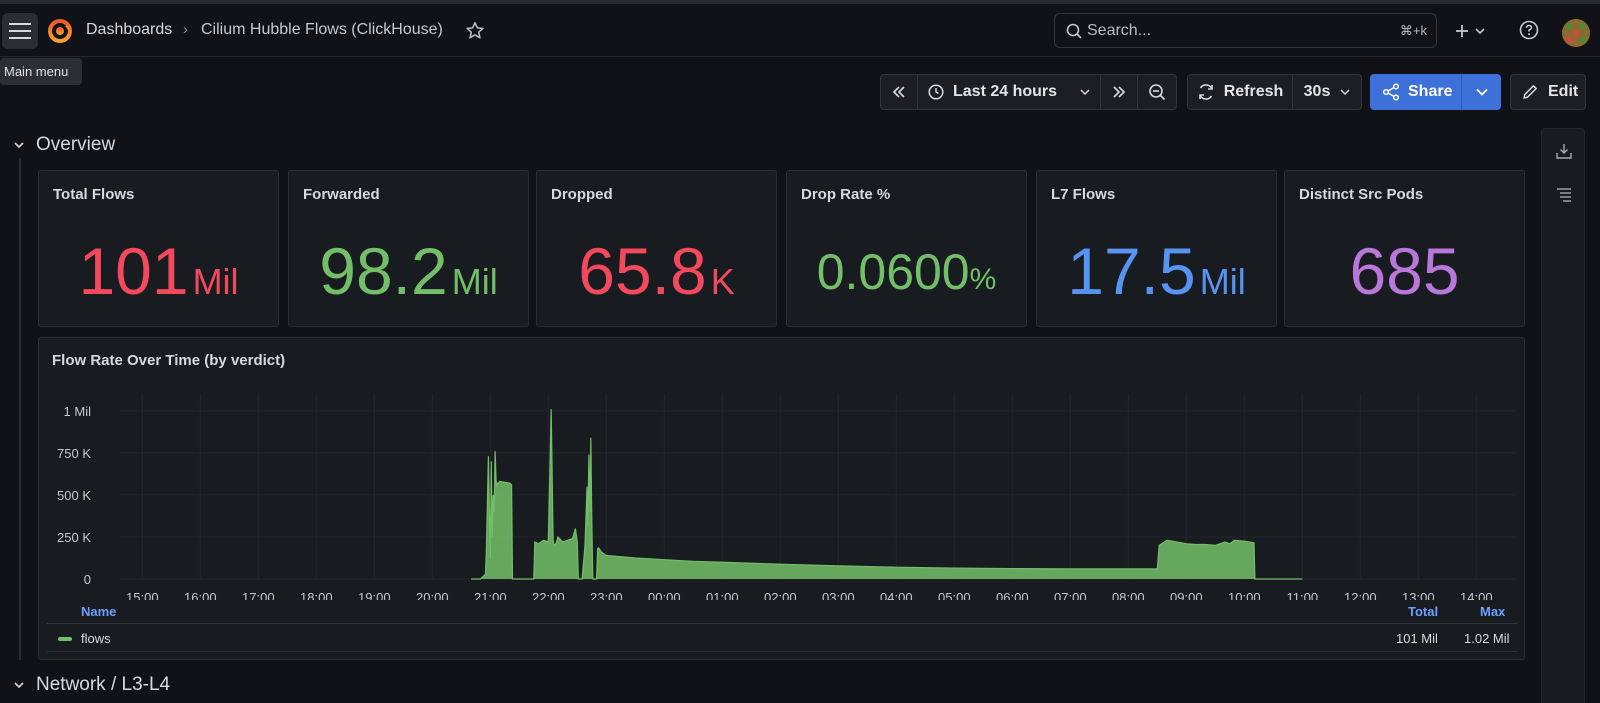 Image resolution: width=1600 pixels, height=703 pixels. What do you see at coordinates (490, 595) in the screenshot?
I see `x-tick-label: 21:00` at bounding box center [490, 595].